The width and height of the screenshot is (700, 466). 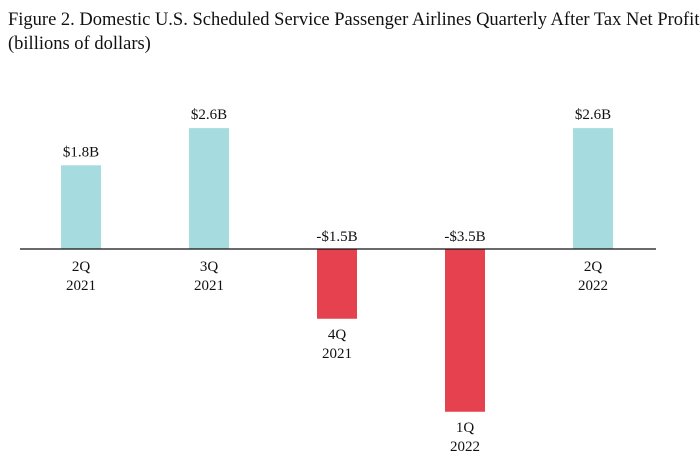 What do you see at coordinates (81, 152) in the screenshot?
I see `data-label: $1.8B` at bounding box center [81, 152].